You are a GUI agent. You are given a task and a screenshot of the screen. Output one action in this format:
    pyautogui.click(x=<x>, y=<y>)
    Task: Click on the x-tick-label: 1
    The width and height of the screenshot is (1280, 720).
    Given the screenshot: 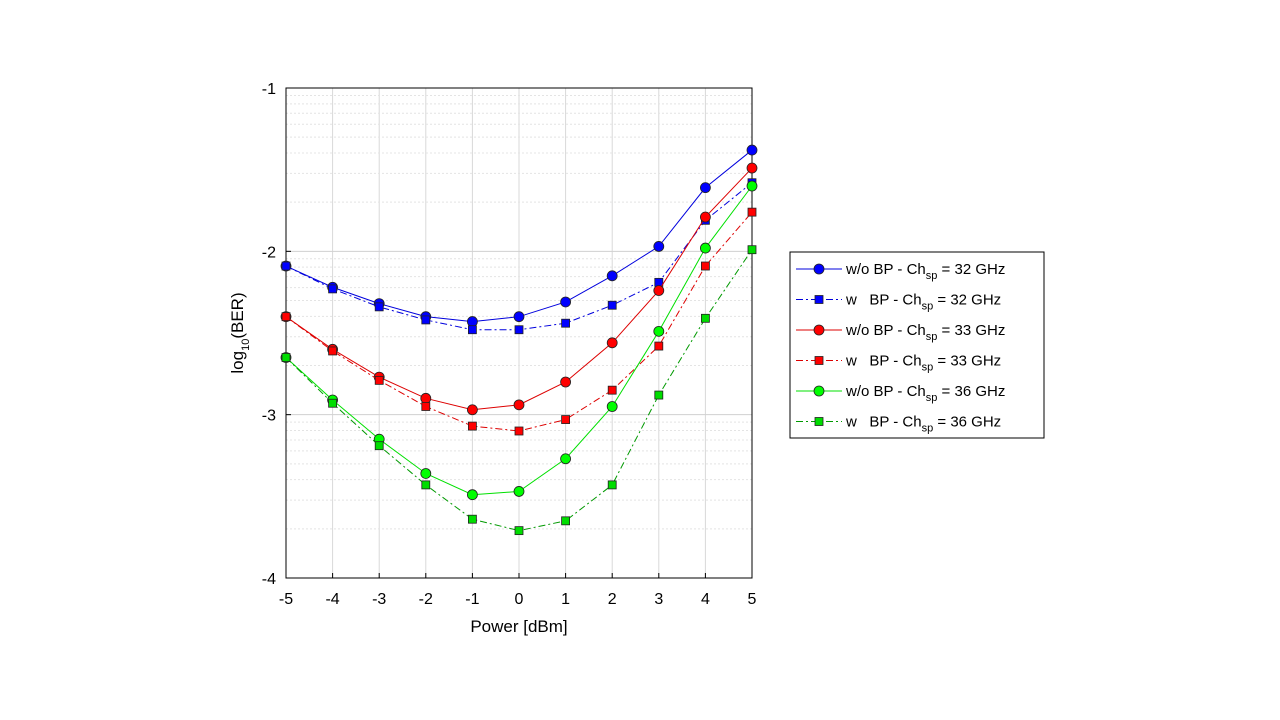 What is the action you would take?
    pyautogui.click(x=565, y=599)
    